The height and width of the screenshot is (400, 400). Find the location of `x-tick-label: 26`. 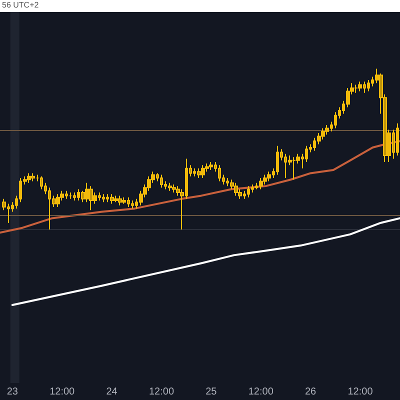

x-tick-label: 26 is located at coordinates (310, 392).